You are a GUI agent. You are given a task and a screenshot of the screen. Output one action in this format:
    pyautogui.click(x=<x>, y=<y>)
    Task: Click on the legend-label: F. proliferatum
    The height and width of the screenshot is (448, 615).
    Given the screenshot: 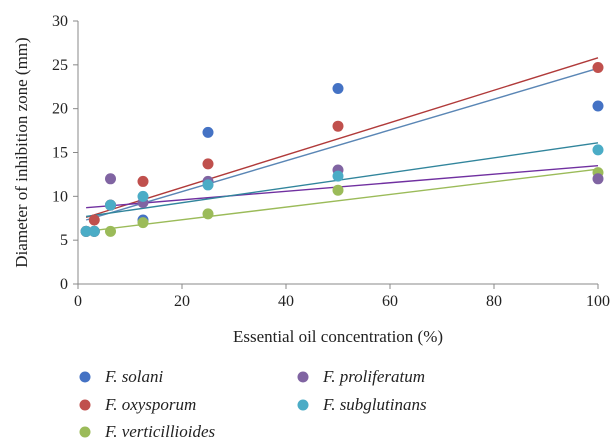 What is the action you would take?
    pyautogui.click(x=373, y=376)
    